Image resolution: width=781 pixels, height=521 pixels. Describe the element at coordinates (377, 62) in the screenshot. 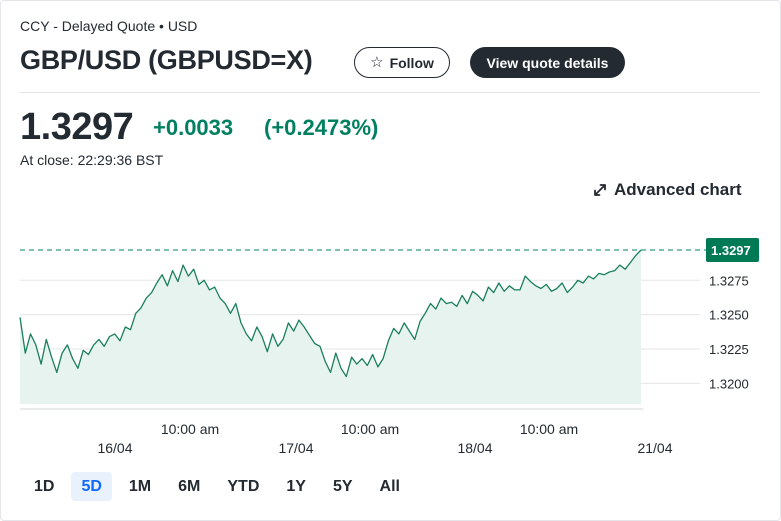

I see `star-icon: ☆` at that location.